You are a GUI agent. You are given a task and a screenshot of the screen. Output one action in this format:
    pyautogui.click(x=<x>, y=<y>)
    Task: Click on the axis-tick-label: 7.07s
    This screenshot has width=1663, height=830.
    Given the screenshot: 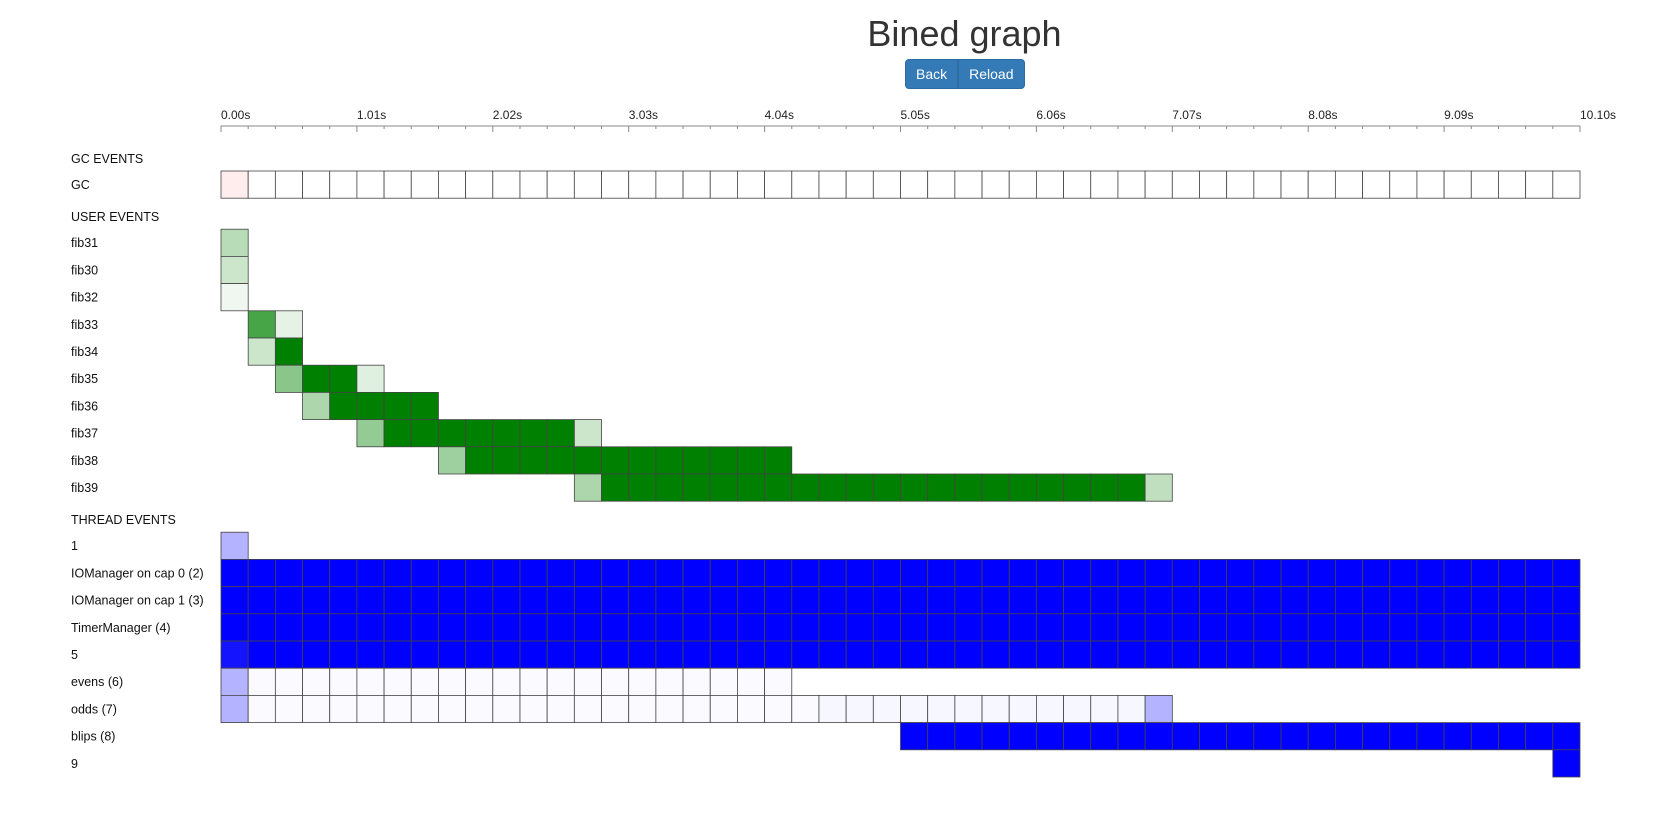 What is the action you would take?
    pyautogui.click(x=1186, y=115)
    